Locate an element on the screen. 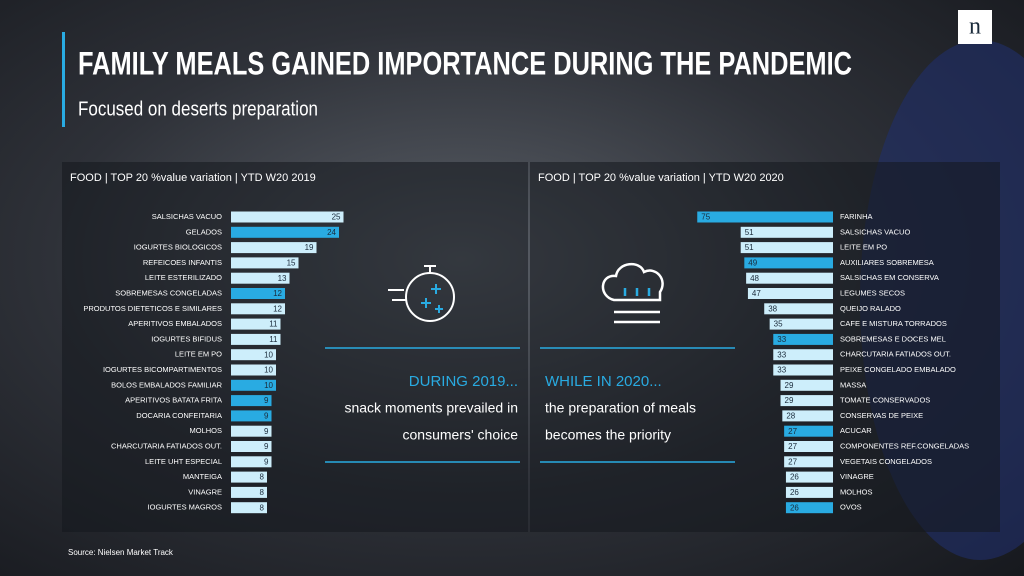  category-label: DOCARIA CONFEITARIA is located at coordinates (179, 415).